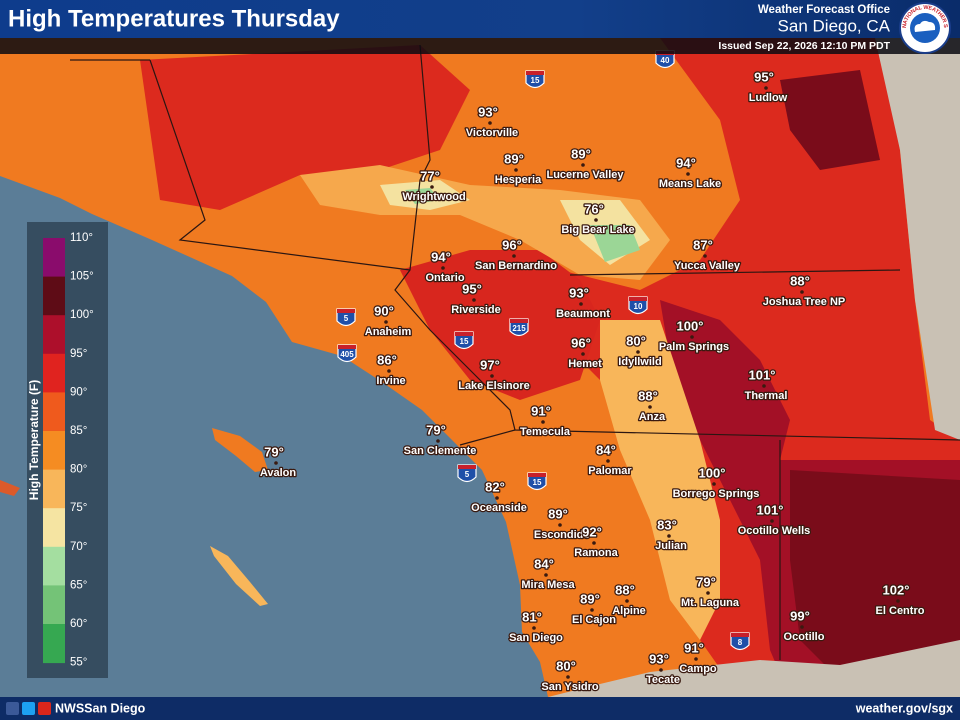 The image size is (960, 720). What do you see at coordinates (82, 315) in the screenshot?
I see `legend-label: 100°` at bounding box center [82, 315].